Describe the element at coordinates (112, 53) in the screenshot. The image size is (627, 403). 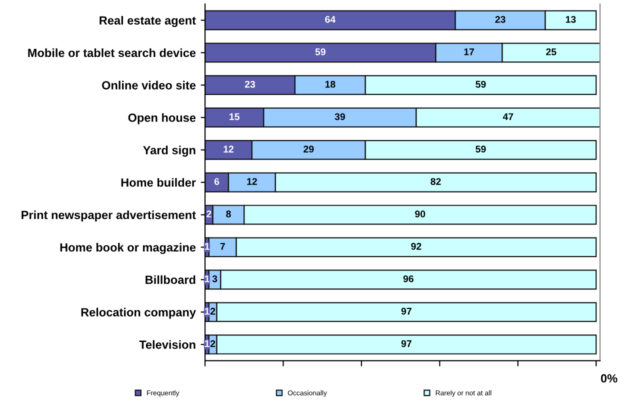
I see `y-tick-label: Mobile or tablet search device` at that location.